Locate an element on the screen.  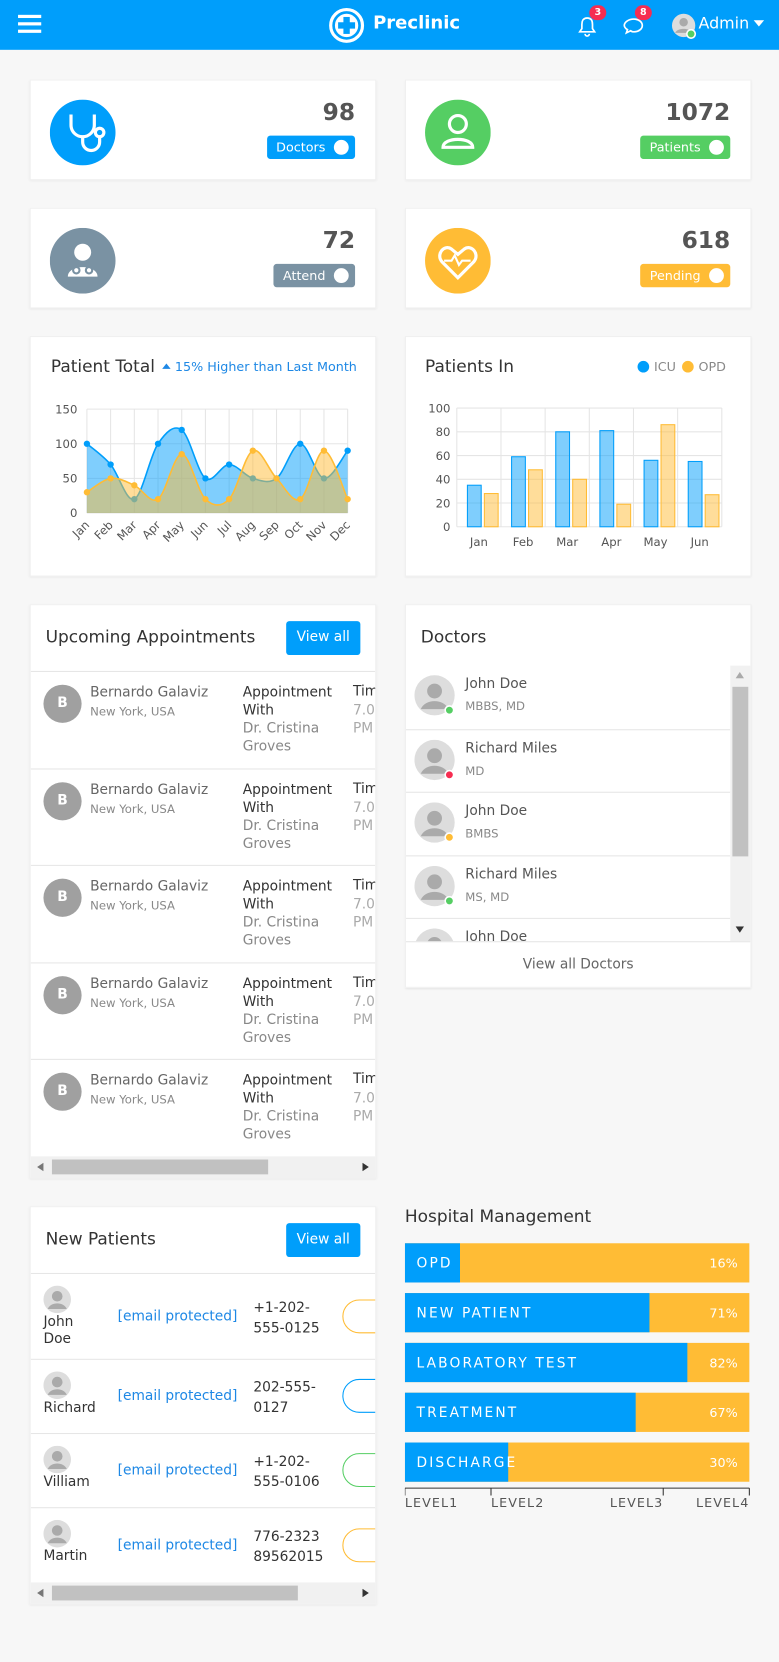
value-label: 30% is located at coordinates (723, 1462).